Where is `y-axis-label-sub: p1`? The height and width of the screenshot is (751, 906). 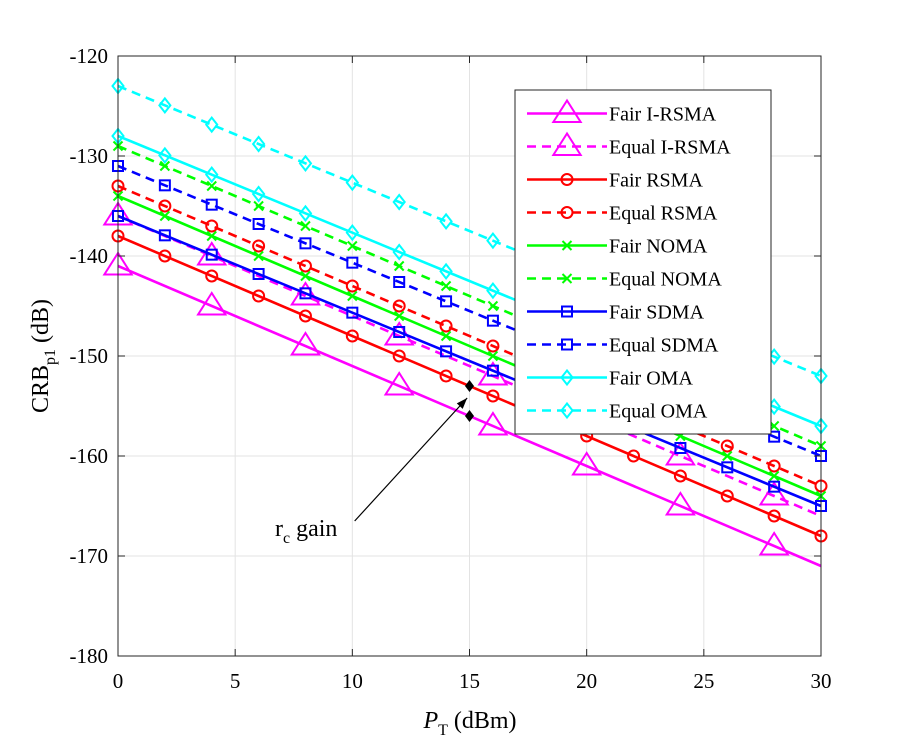 y-axis-label-sub: p1 is located at coordinates (50, 357).